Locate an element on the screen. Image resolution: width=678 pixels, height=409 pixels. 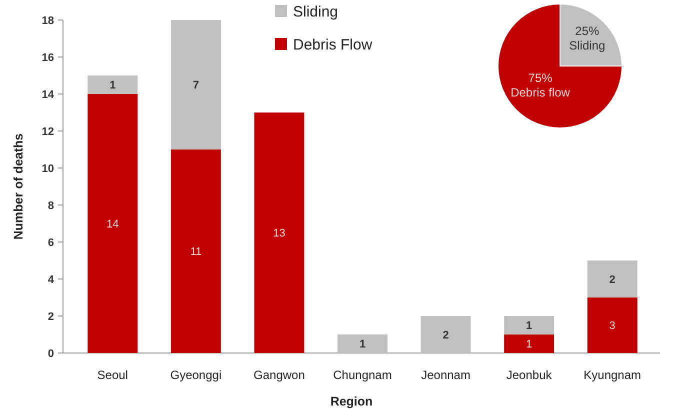
legend-label: Sliding is located at coordinates (315, 11).